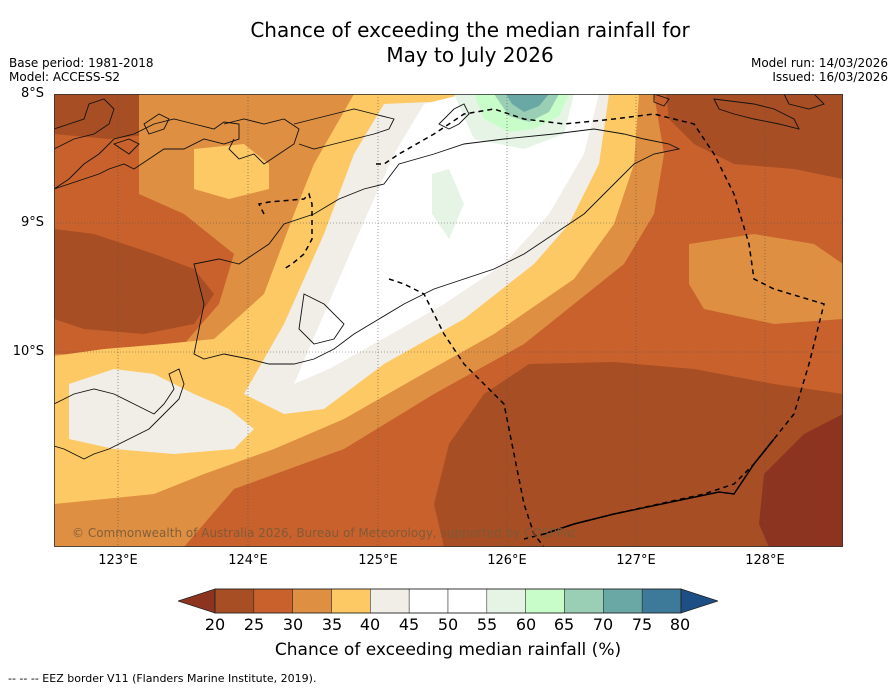  I want to click on colorbar-under-triangle, so click(197, 601).